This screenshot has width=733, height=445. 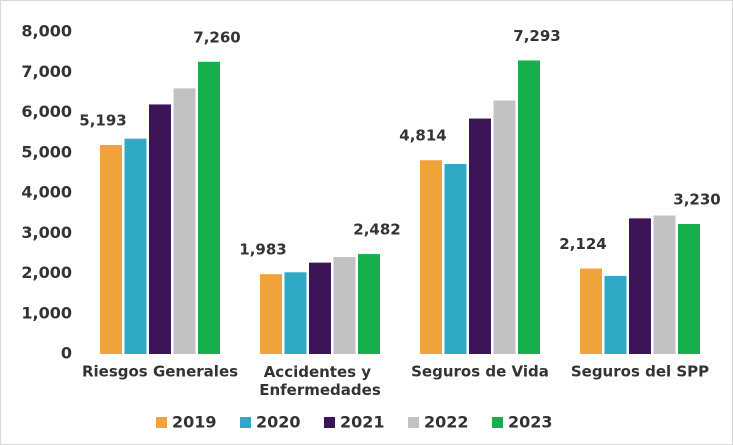 I want to click on y-tick-label: 7,000, so click(x=46, y=71).